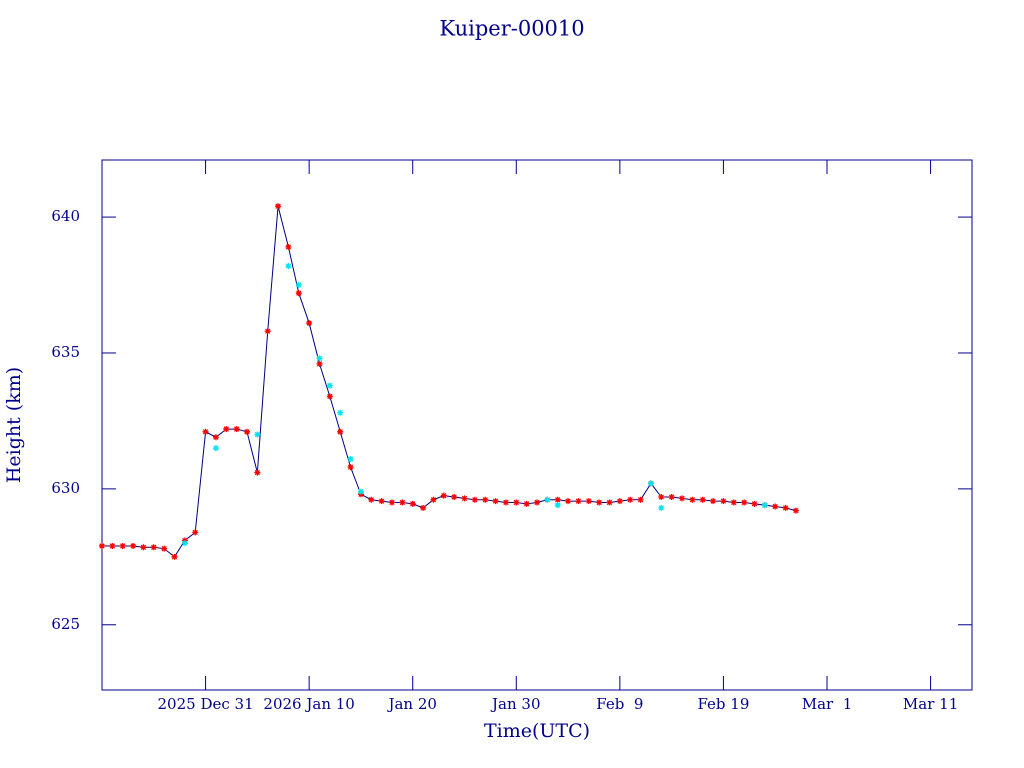 The width and height of the screenshot is (1024, 768). I want to click on x-tick-label: Mar 11, so click(930, 704).